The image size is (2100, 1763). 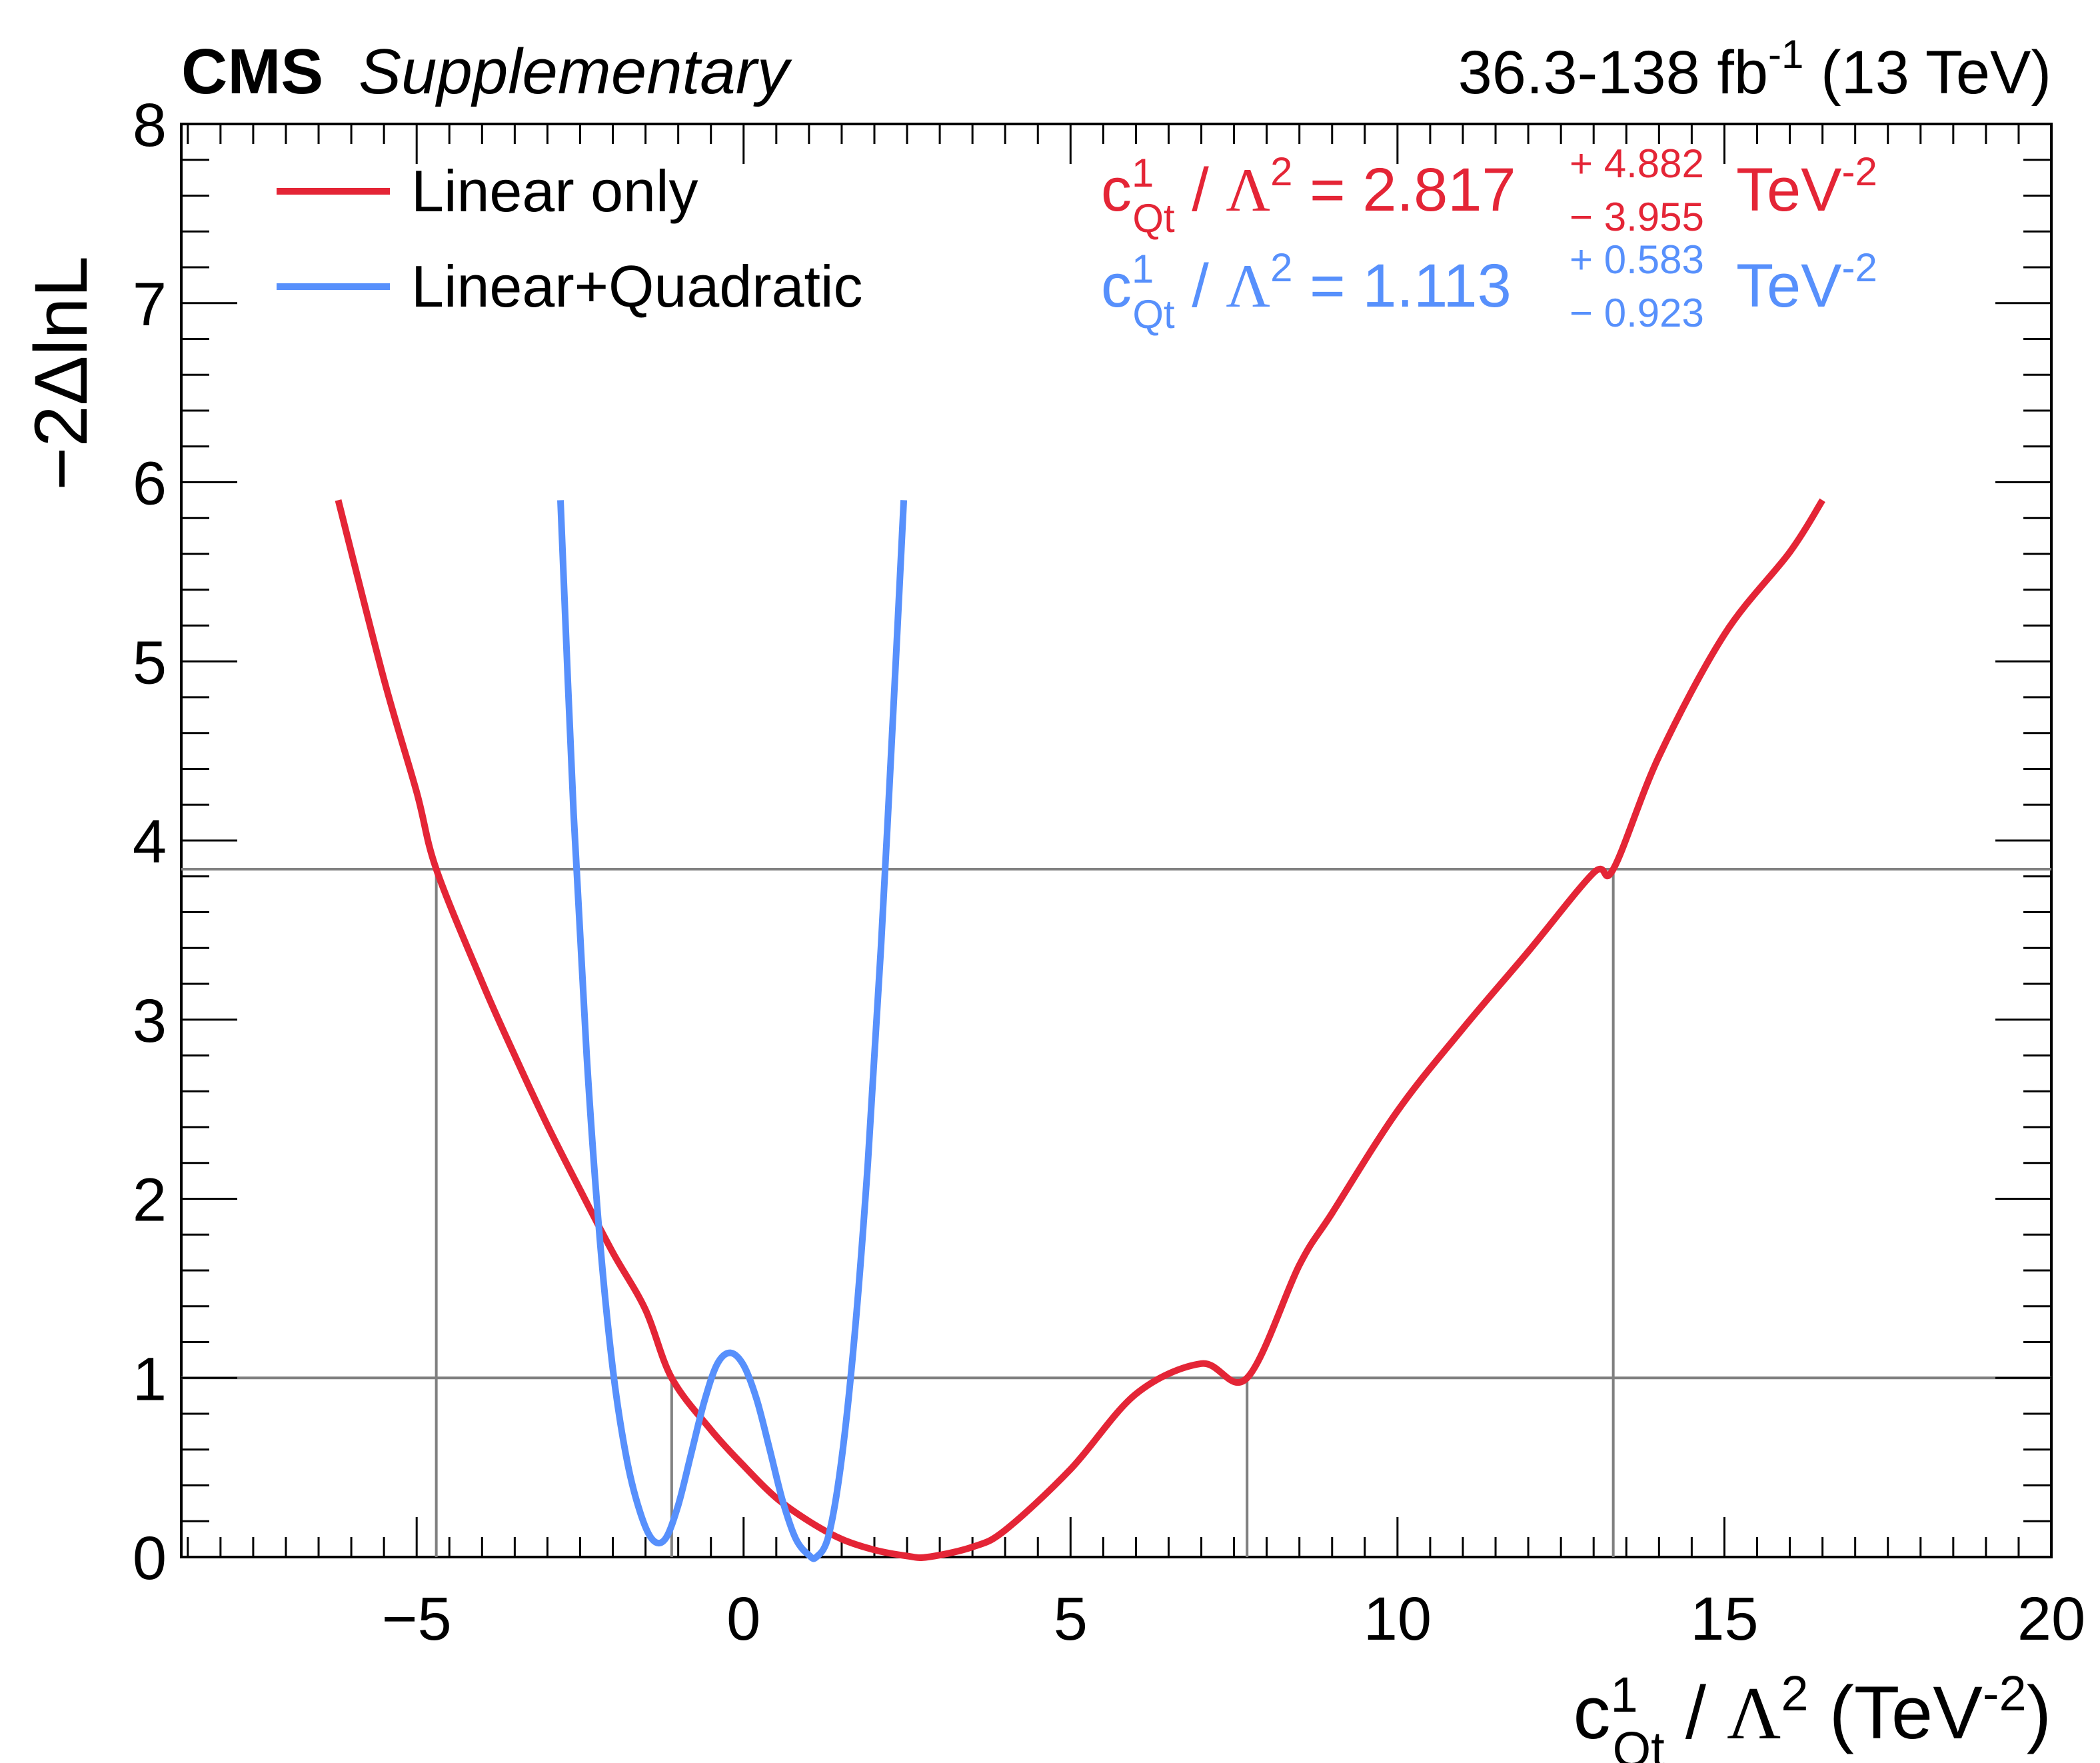 I want to click on x-tick-label: 10, so click(x=1398, y=1619).